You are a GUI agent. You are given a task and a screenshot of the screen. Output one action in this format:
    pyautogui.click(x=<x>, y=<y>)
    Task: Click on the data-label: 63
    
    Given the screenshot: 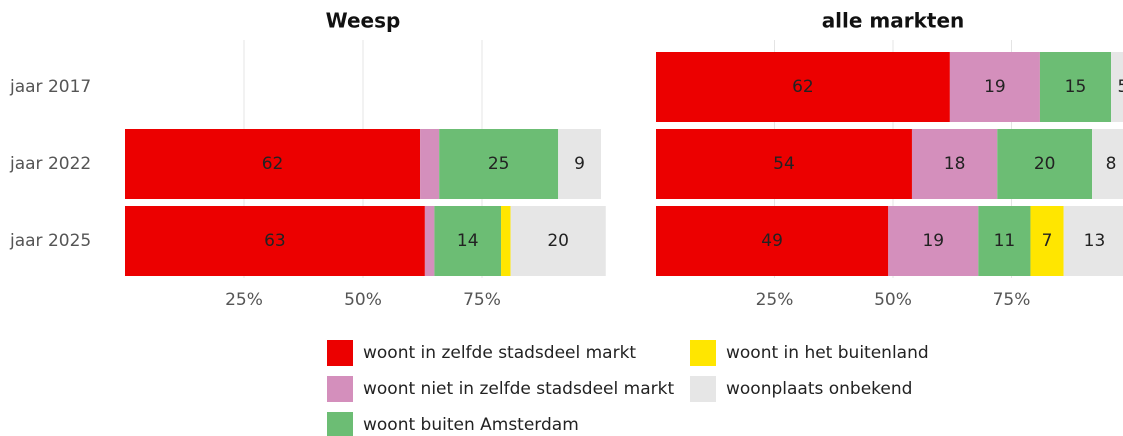 What is the action you would take?
    pyautogui.click(x=275, y=241)
    